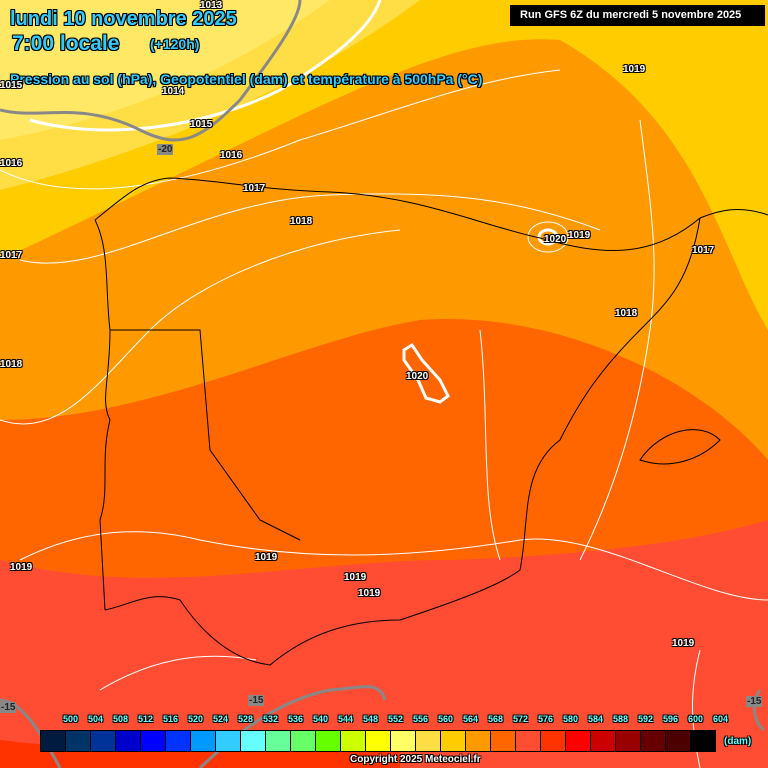  What do you see at coordinates (520, 719) in the screenshot?
I see `colorbar-tick-label: 572` at bounding box center [520, 719].